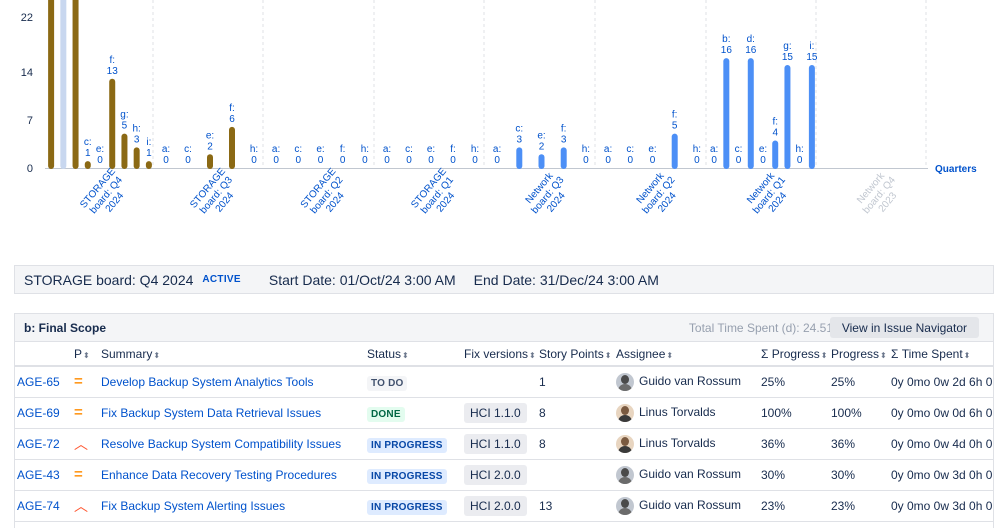 The width and height of the screenshot is (999, 528). Describe the element at coordinates (254, 149) in the screenshot. I see `bar-label-key: h:` at that location.